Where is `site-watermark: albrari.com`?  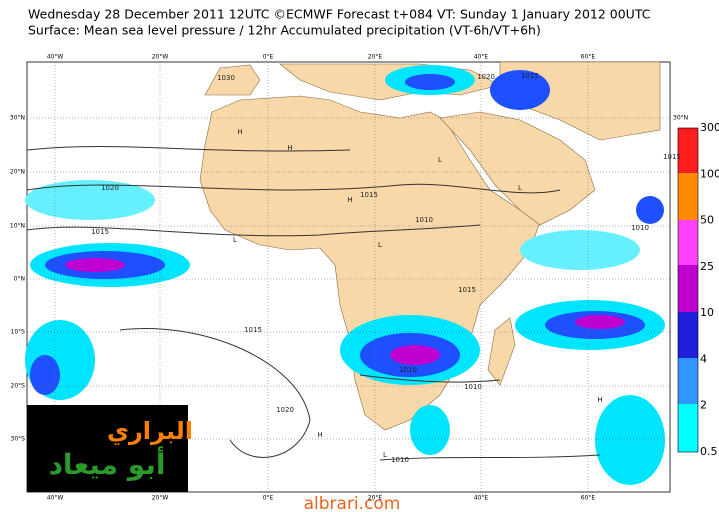
site-watermark: albrari.com is located at coordinates (352, 503).